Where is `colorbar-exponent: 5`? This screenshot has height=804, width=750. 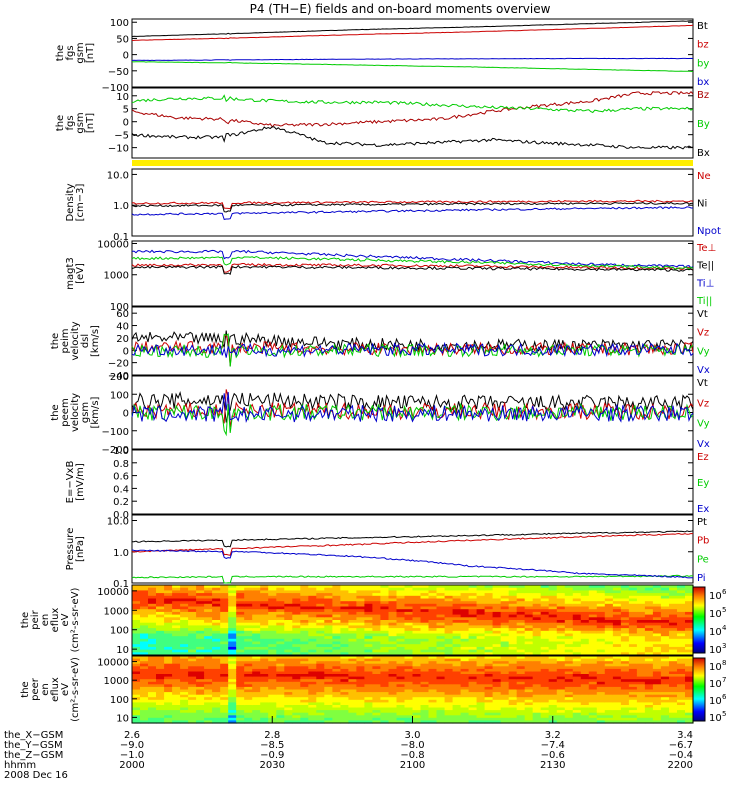 colorbar-exponent: 5 is located at coordinates (724, 714).